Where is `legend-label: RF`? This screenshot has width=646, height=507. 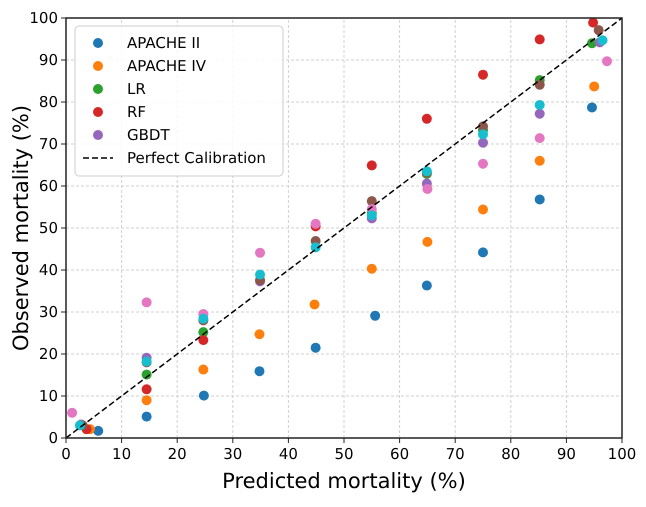 legend-label: RF is located at coordinates (136, 112).